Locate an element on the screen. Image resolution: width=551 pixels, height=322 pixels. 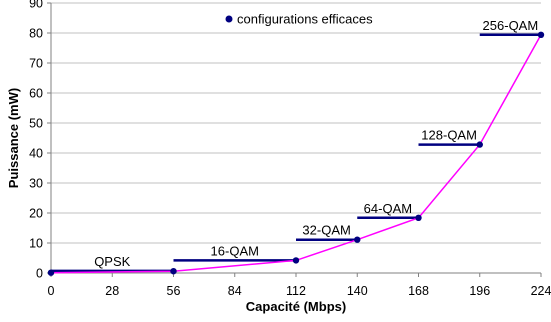
x-tick-labels: 0 28 56 84 112 140 168 196 224 is located at coordinates (299, 291).